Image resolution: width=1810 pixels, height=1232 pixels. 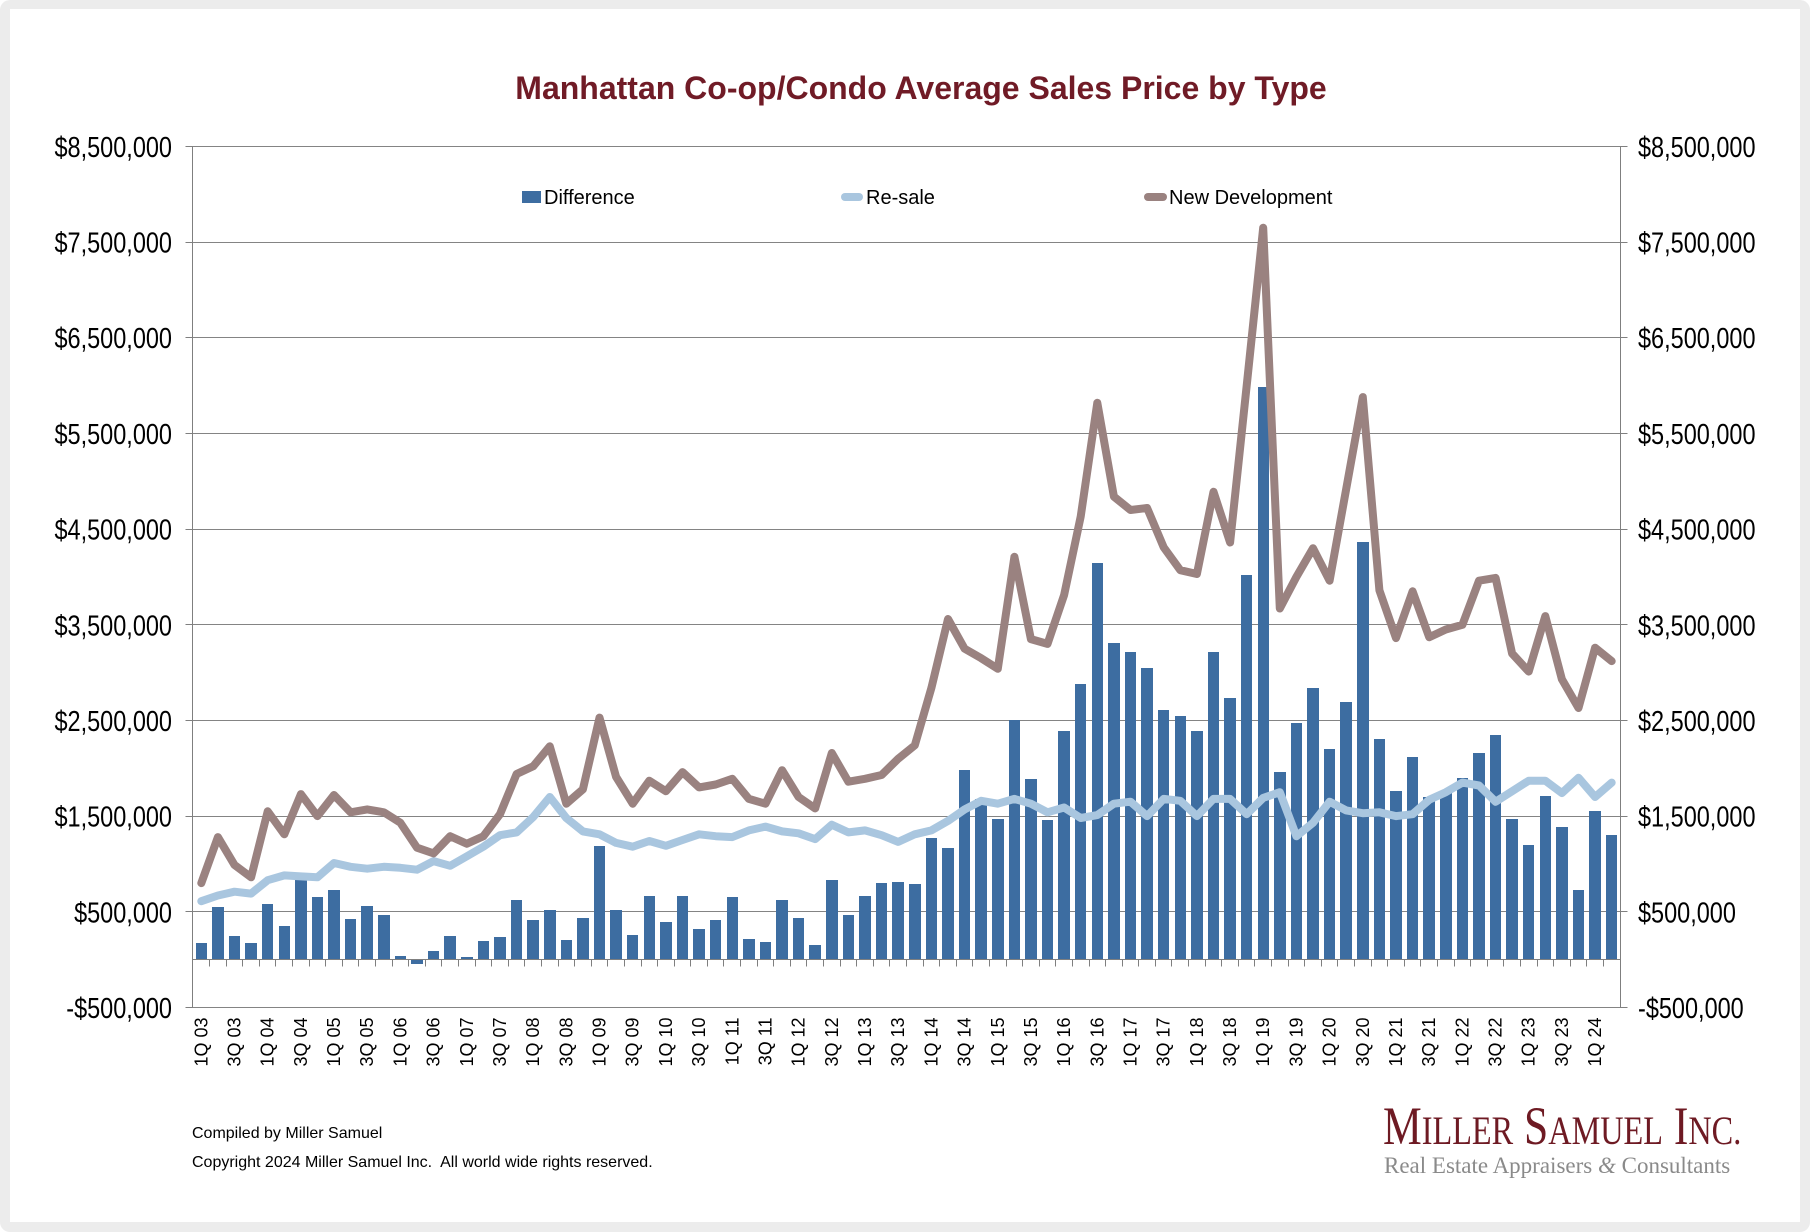 What do you see at coordinates (467, 1042) in the screenshot?
I see `svg-text: 1Q 07` at bounding box center [467, 1042].